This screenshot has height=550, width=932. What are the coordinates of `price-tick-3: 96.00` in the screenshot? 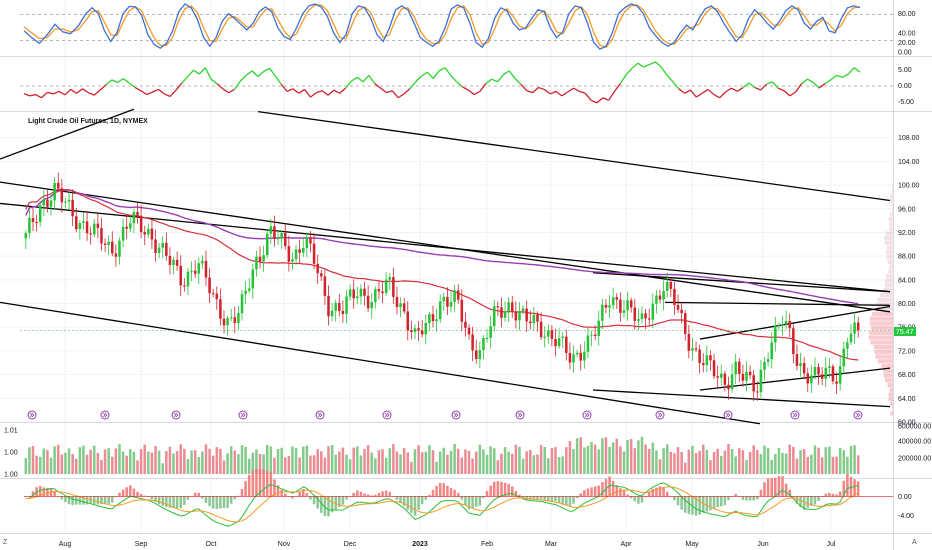 It's located at (907, 209).